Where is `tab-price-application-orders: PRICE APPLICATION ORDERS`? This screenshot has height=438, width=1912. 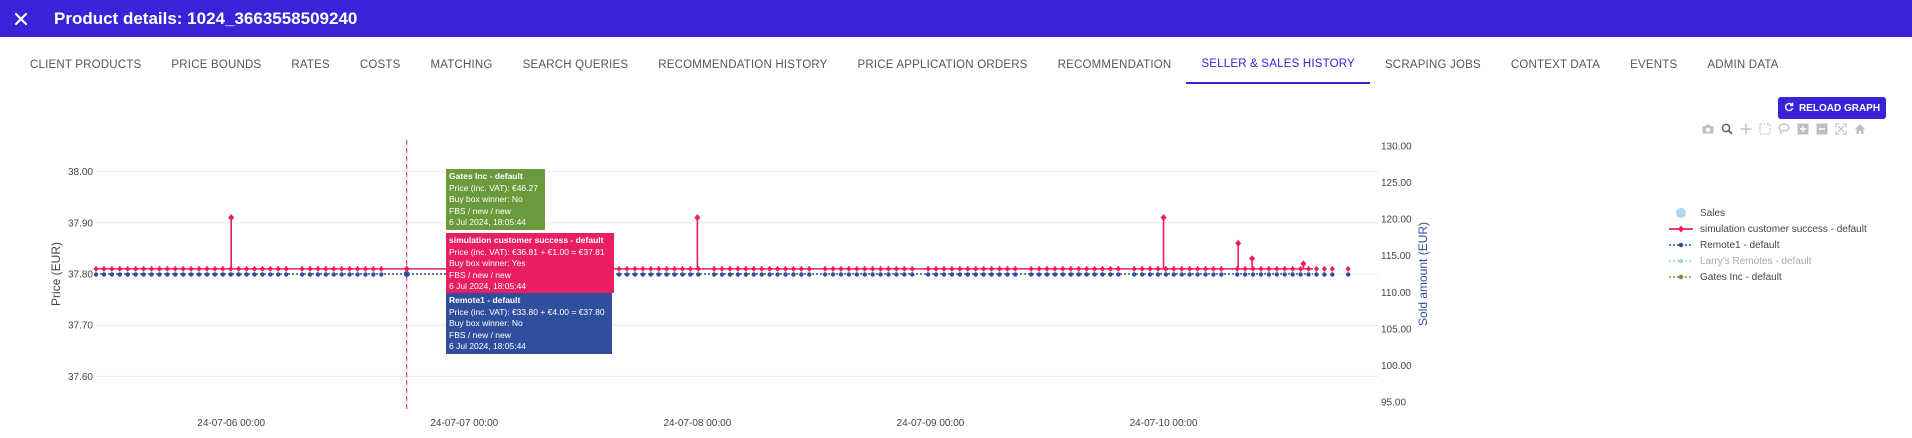 tab-price-application-orders: PRICE APPLICATION ORDERS is located at coordinates (942, 65).